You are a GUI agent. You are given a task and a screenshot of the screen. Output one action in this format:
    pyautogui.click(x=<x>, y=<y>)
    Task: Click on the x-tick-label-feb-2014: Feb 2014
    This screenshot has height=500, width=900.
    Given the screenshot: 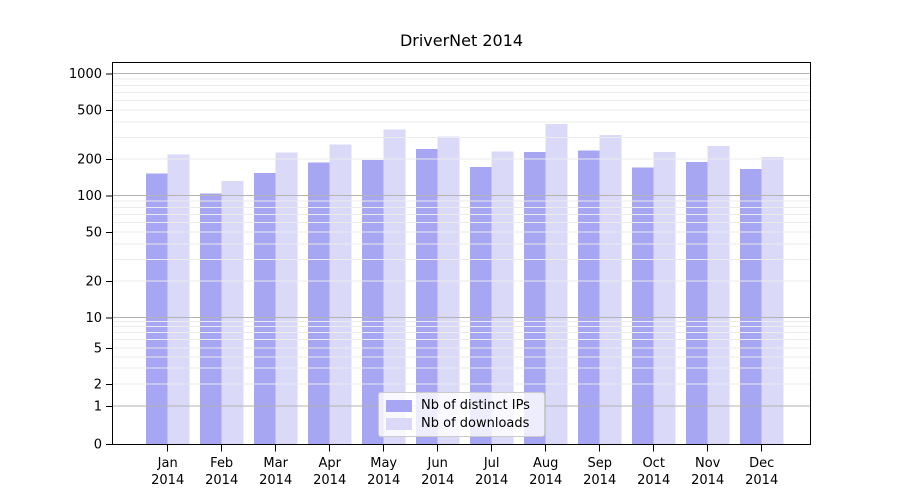 What is the action you would take?
    pyautogui.click(x=221, y=472)
    